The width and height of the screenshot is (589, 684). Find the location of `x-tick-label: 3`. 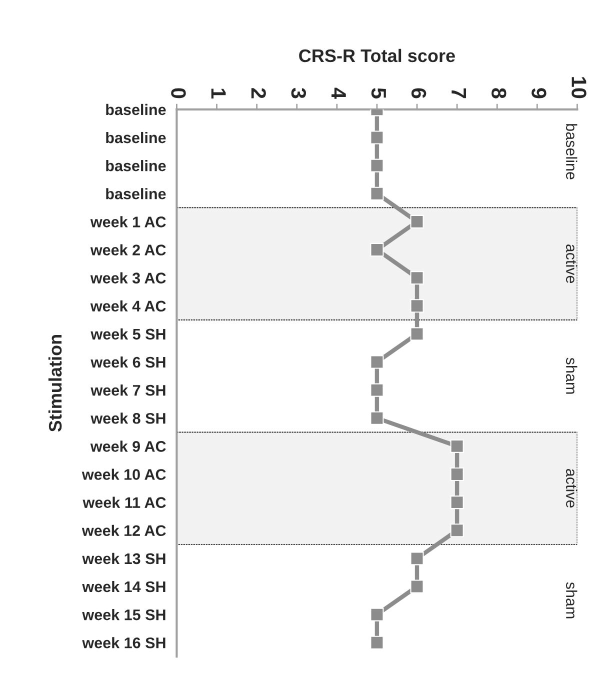

x-tick-label: 3 is located at coordinates (298, 93).